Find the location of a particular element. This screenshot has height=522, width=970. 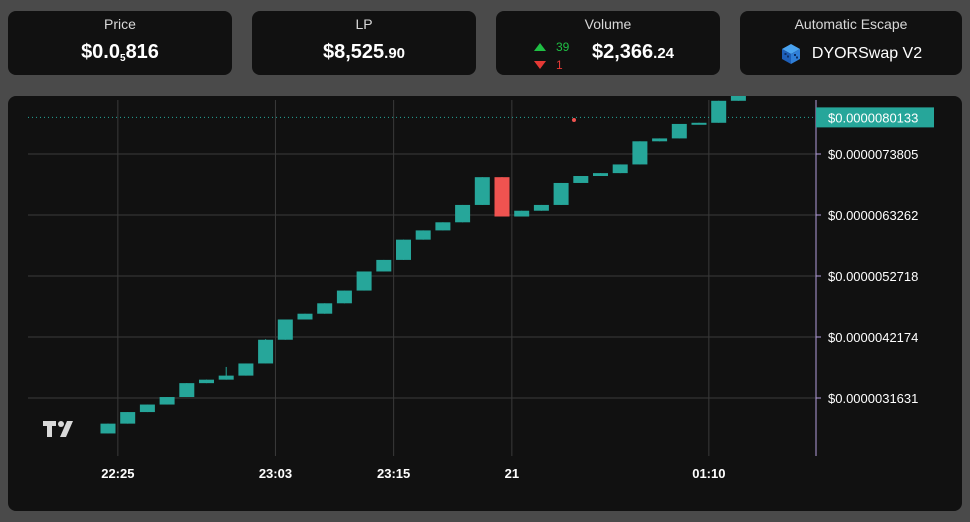

lp-value-main: $8,525 is located at coordinates (353, 52).